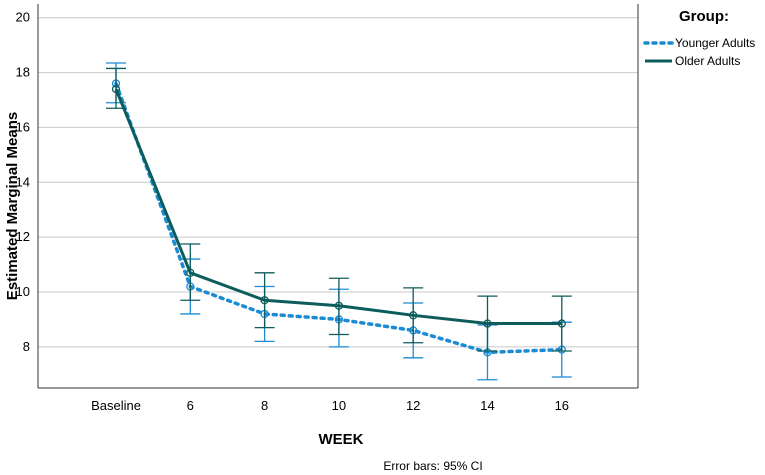  I want to click on legend-label-younger-adults: Younger Adults, so click(715, 43).